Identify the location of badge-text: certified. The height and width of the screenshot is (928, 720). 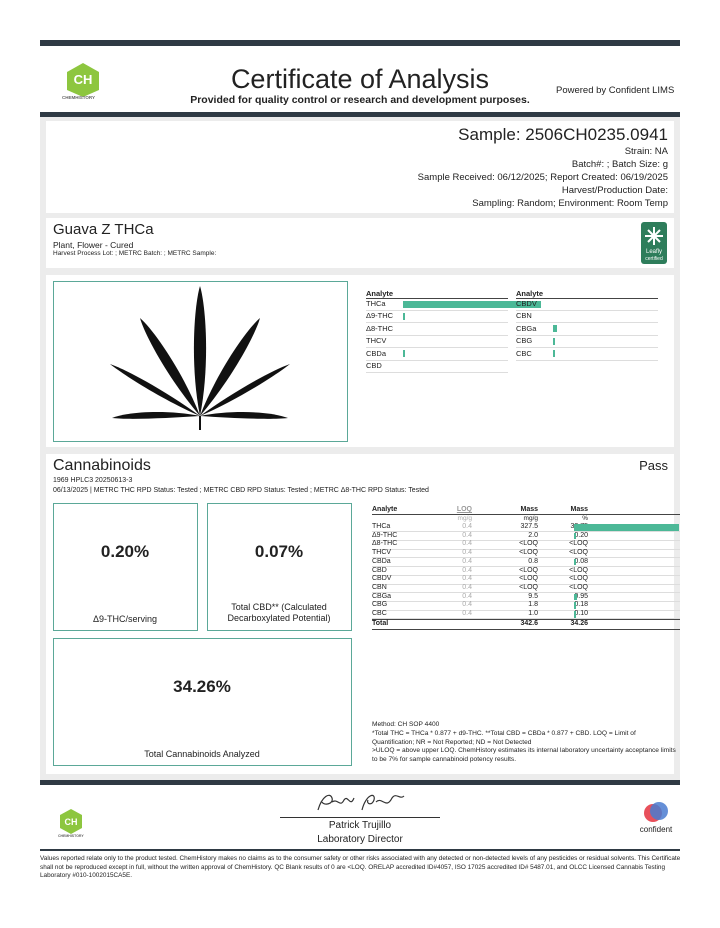
(654, 259).